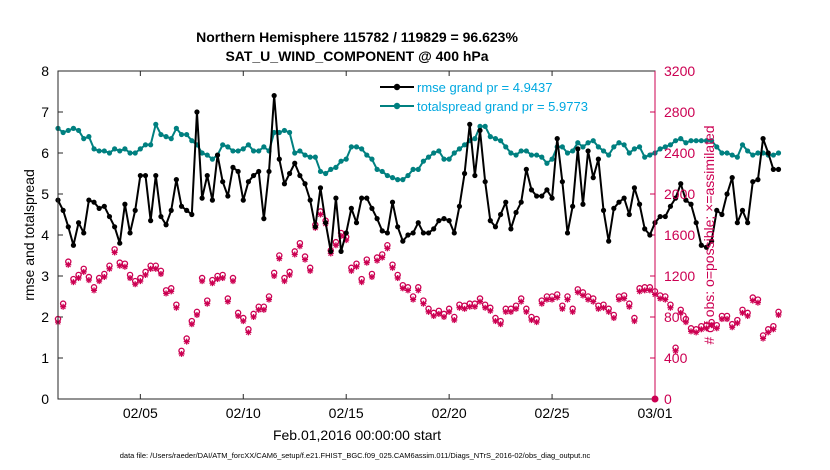 The image size is (830, 470). What do you see at coordinates (357, 435) in the screenshot?
I see `x-axis-label: Feb.01,2016 00:00:00 start` at bounding box center [357, 435].